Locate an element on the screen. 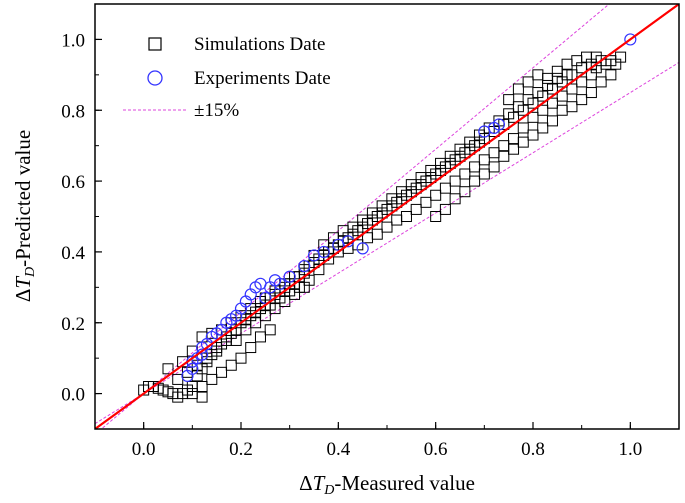 The height and width of the screenshot is (503, 685). y-tick-label: 0.2 is located at coordinates (73, 324).